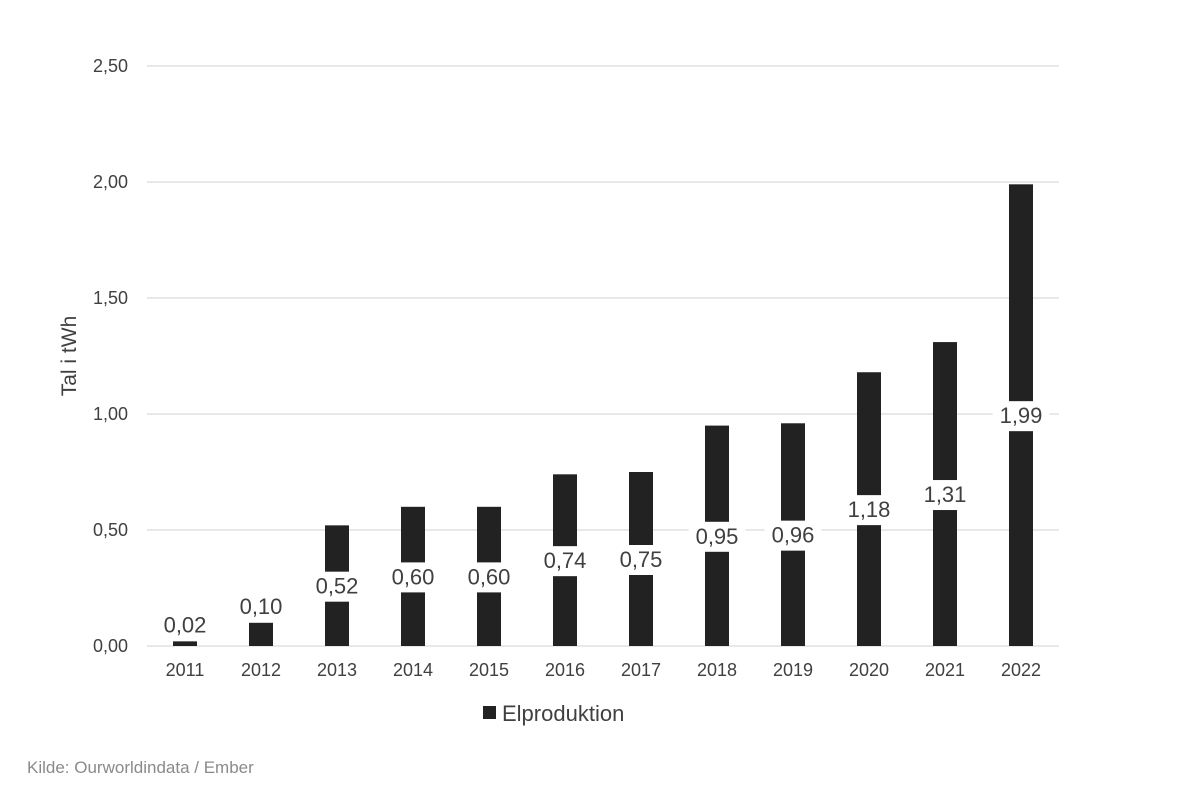 Image resolution: width=1200 pixels, height=800 pixels. I want to click on x-tick-label: 2013, so click(337, 670).